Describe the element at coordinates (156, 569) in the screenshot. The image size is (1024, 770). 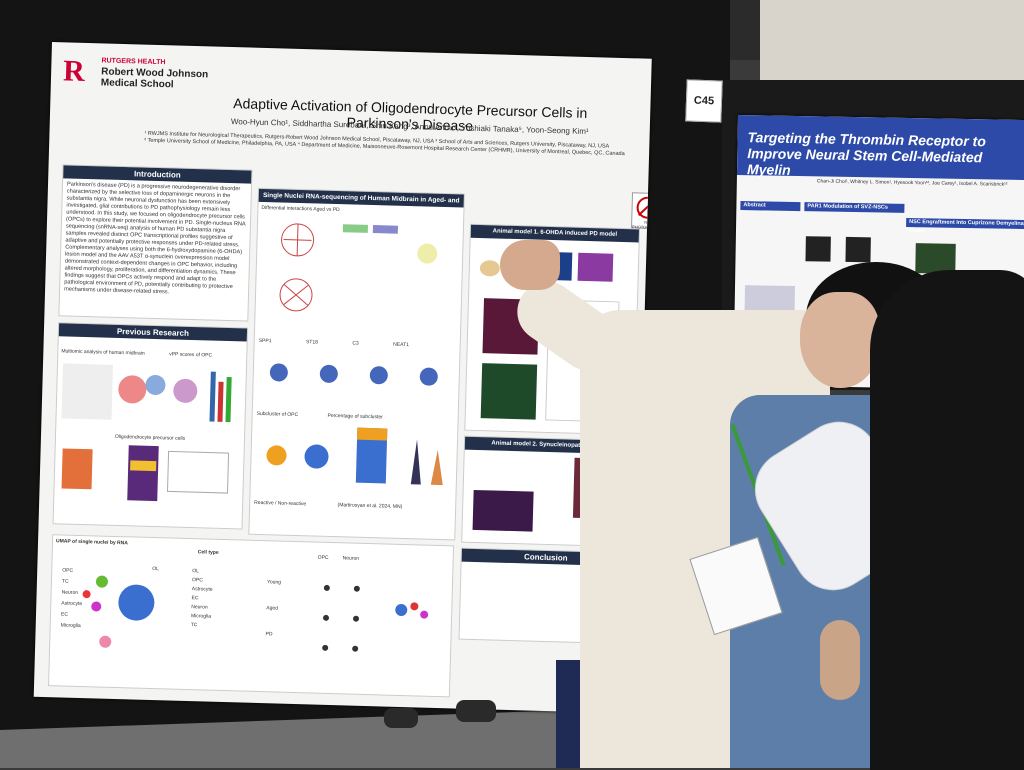
I see `umap-label-ol: OL` at that location.